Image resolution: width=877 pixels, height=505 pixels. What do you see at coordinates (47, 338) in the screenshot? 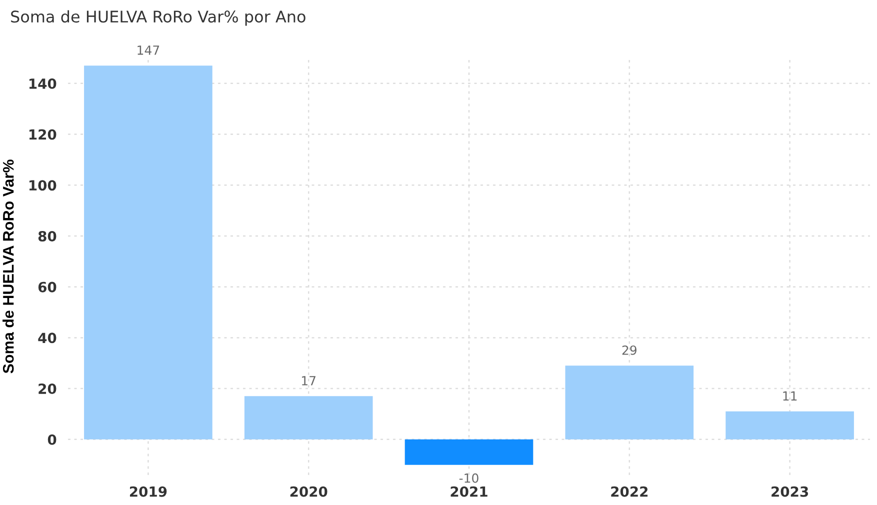
I see `y-tick-label: 40` at bounding box center [47, 338].